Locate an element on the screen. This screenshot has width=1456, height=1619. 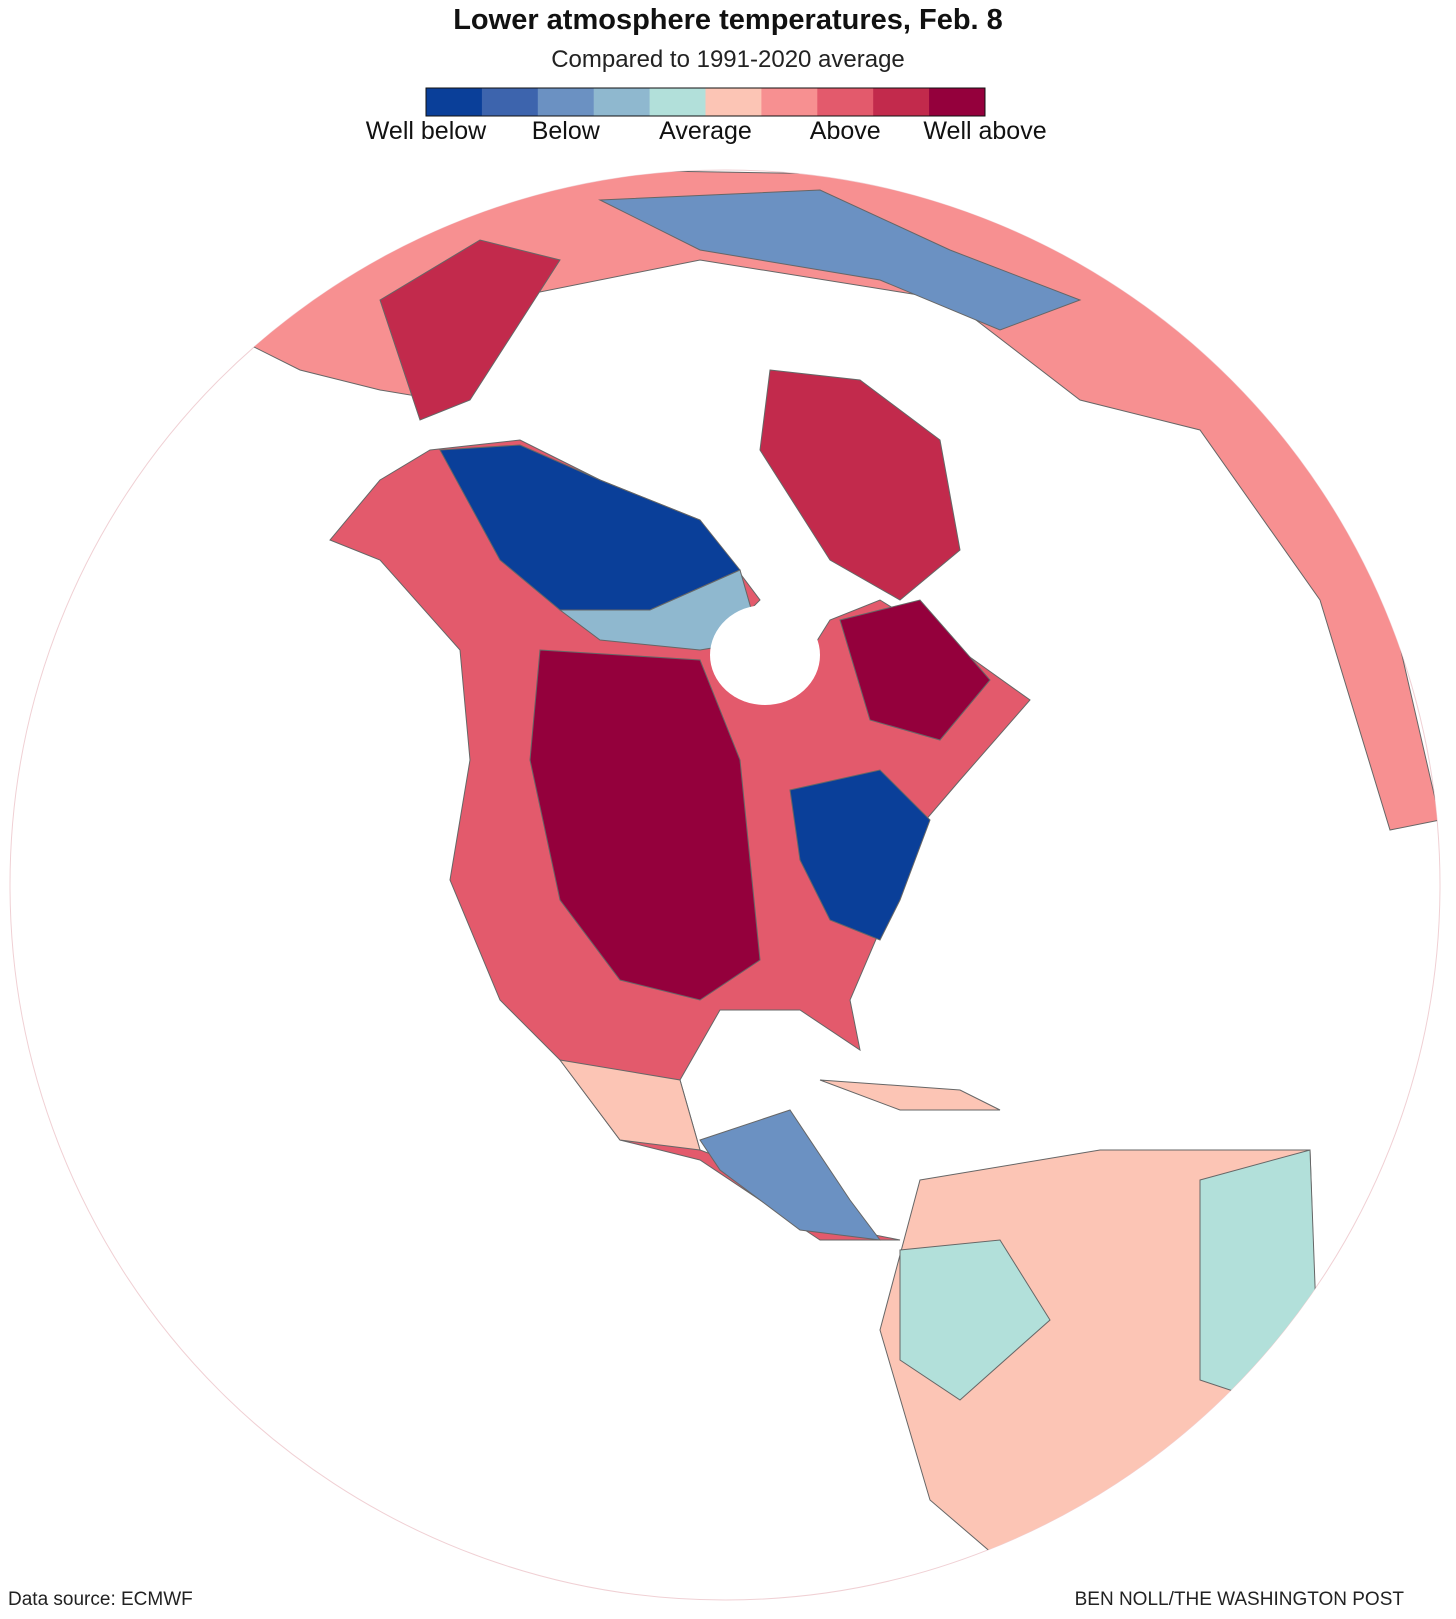
legend-label: Well above is located at coordinates (984, 131).